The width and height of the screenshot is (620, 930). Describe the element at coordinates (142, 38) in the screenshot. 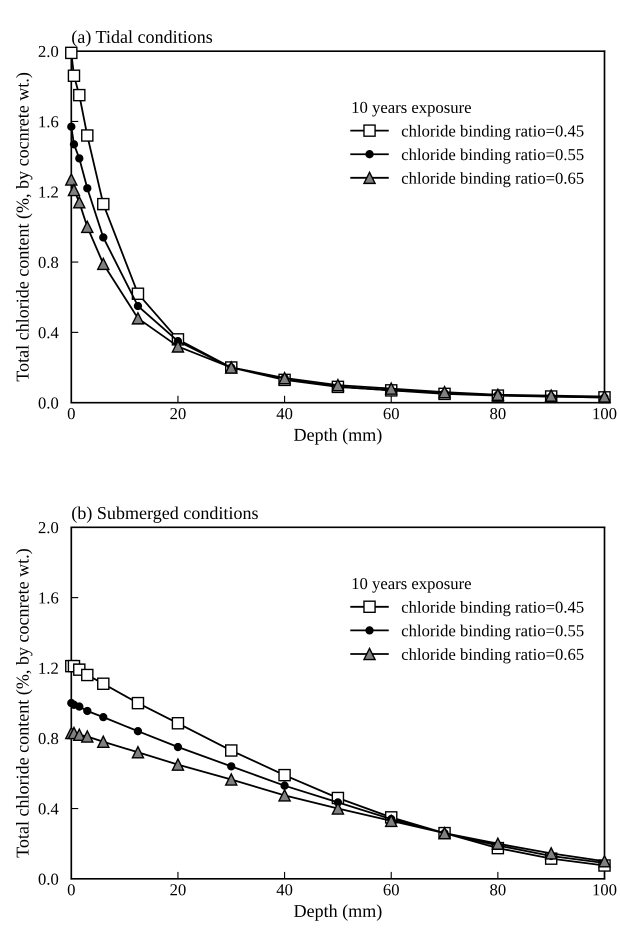

I see `chart-title: (a) Tidal conditions` at that location.